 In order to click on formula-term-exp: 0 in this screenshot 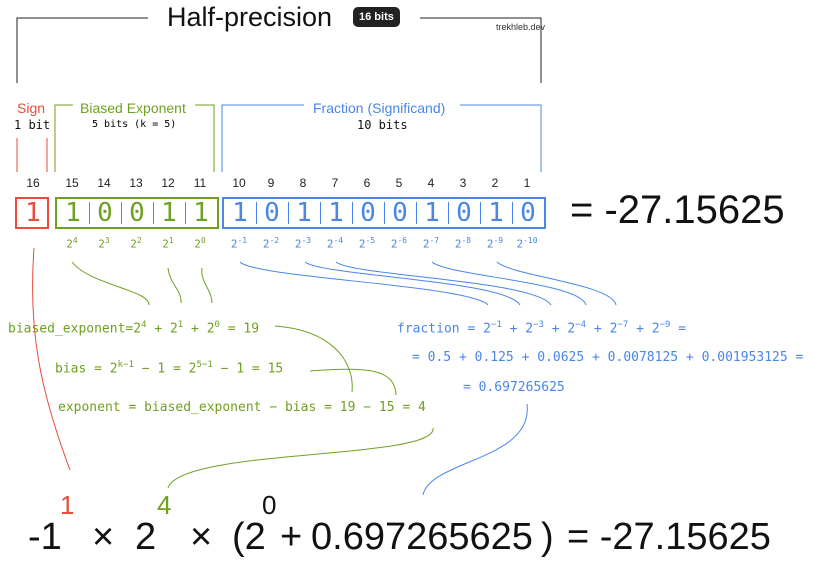, I will do `click(217, 325)`.